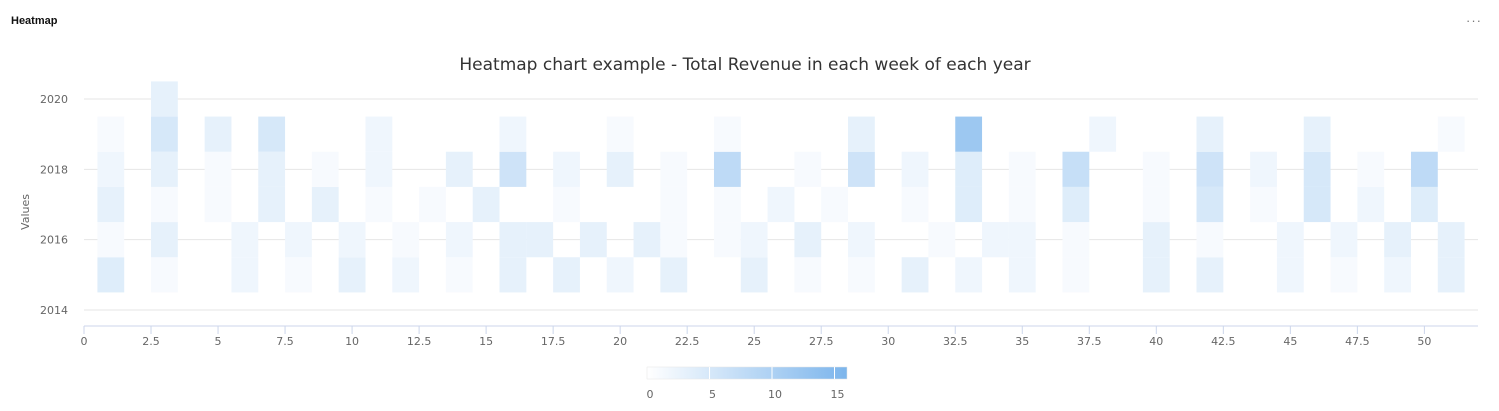 The width and height of the screenshot is (1499, 411). I want to click on panel-menu-button: ···, so click(1474, 20).